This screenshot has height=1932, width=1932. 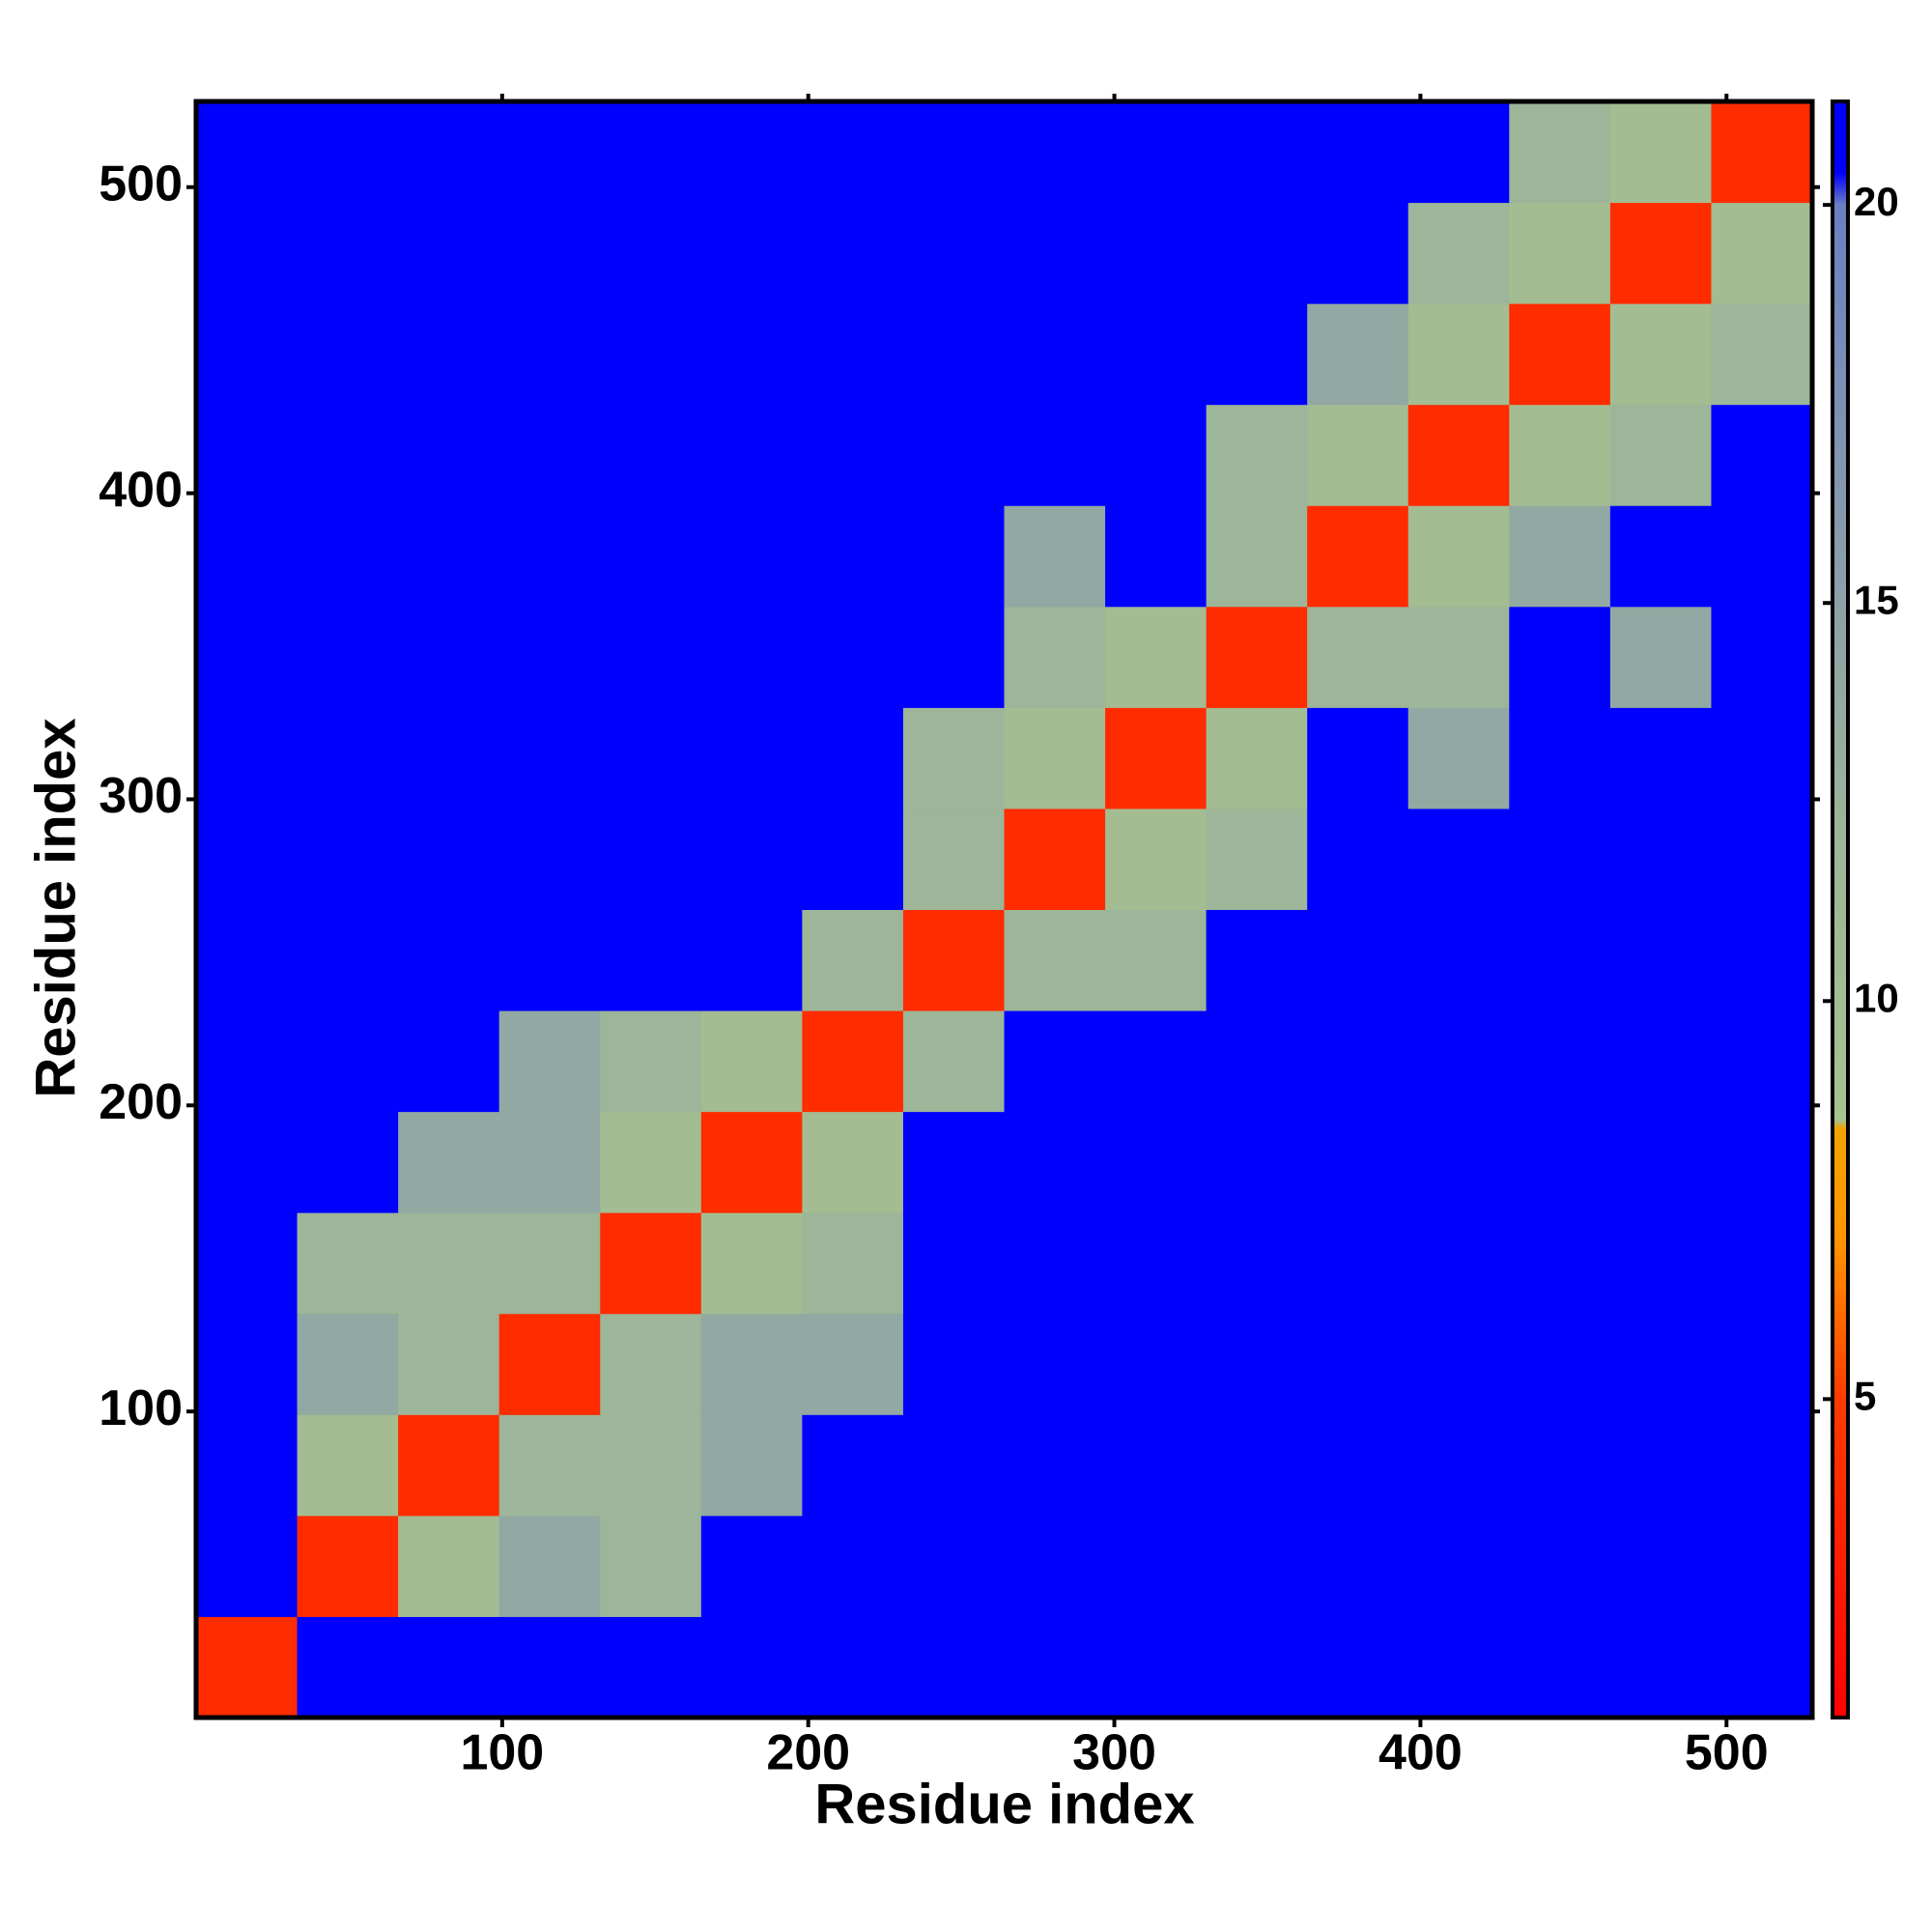 I want to click on colorbar-tick-label: 5, so click(x=1865, y=1395).